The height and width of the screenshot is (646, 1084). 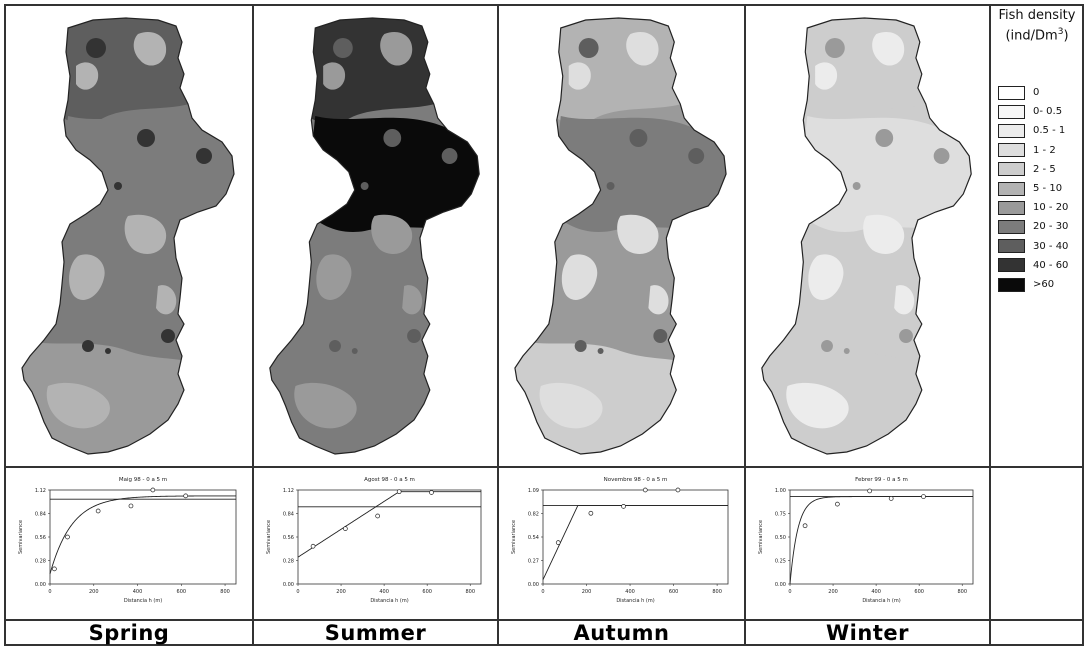 I want to click on legend-label: 40 - 60, so click(x=1051, y=265).